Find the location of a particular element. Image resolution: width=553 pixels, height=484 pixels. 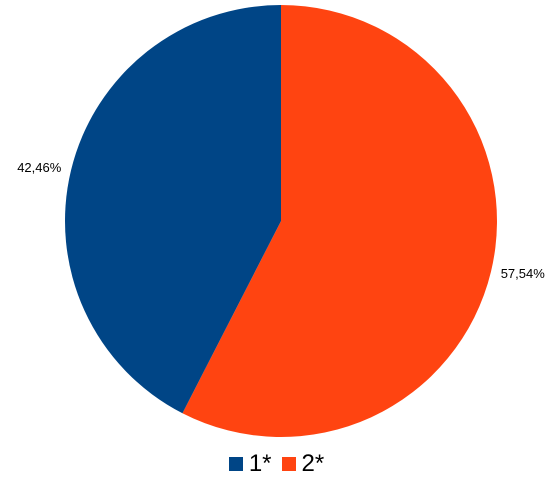

legend-label-1: 1* is located at coordinates (260, 463).